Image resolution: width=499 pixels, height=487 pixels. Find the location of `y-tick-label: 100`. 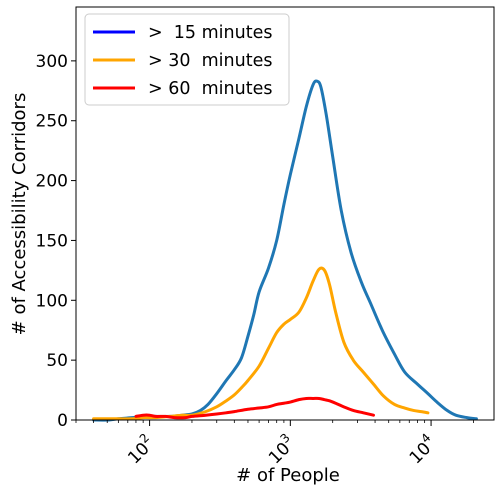

y-tick-label: 100 is located at coordinates (52, 301).